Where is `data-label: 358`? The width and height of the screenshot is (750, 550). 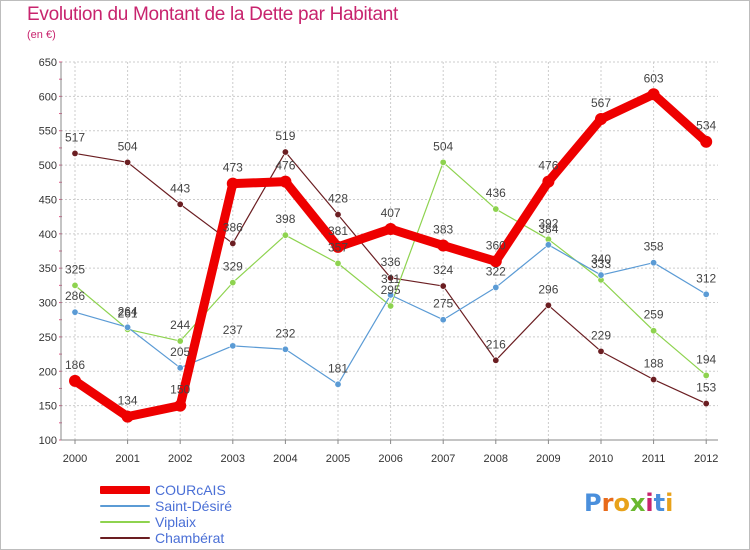
data-label: 358 is located at coordinates (654, 247).